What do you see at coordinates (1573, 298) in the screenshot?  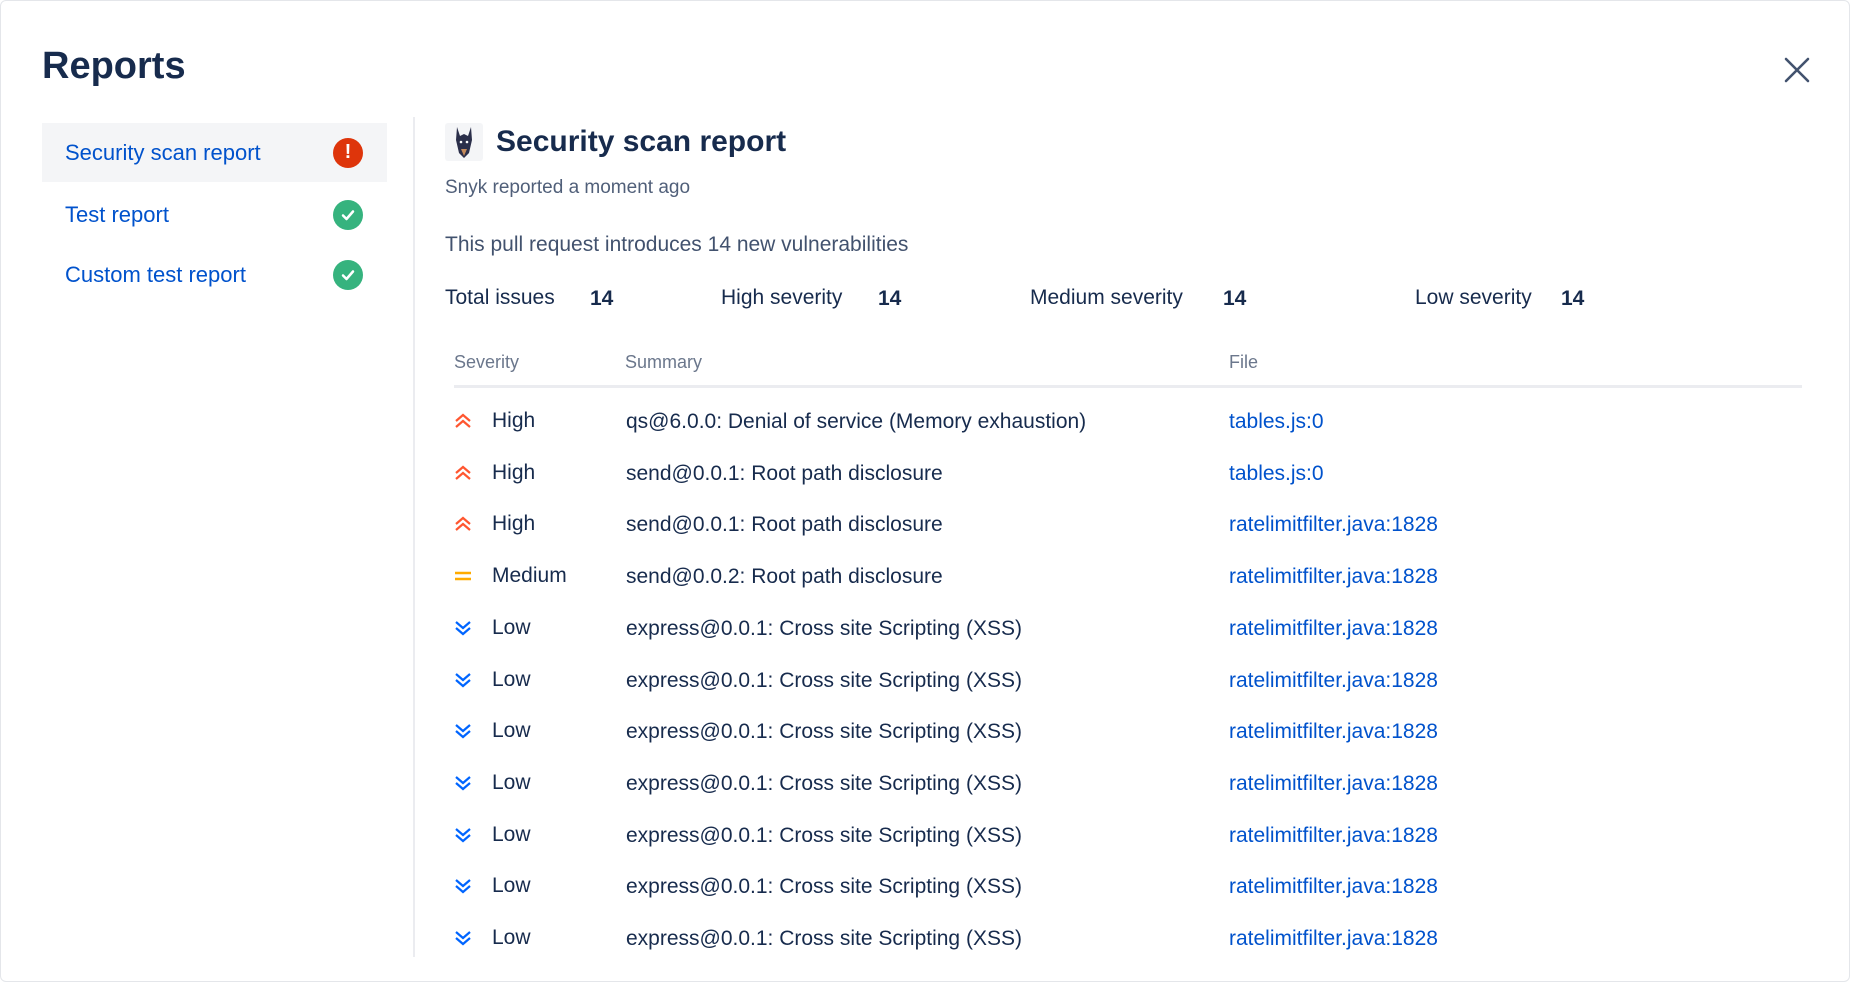 I see `stat-low-value: 14` at bounding box center [1573, 298].